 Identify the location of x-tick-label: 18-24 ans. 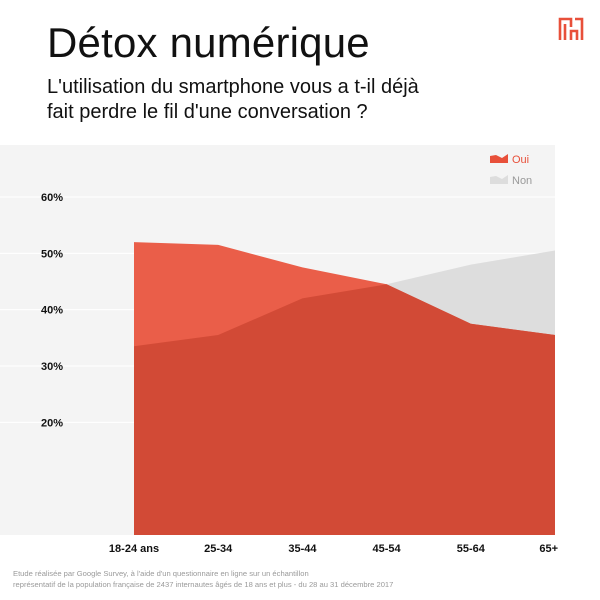
(134, 549).